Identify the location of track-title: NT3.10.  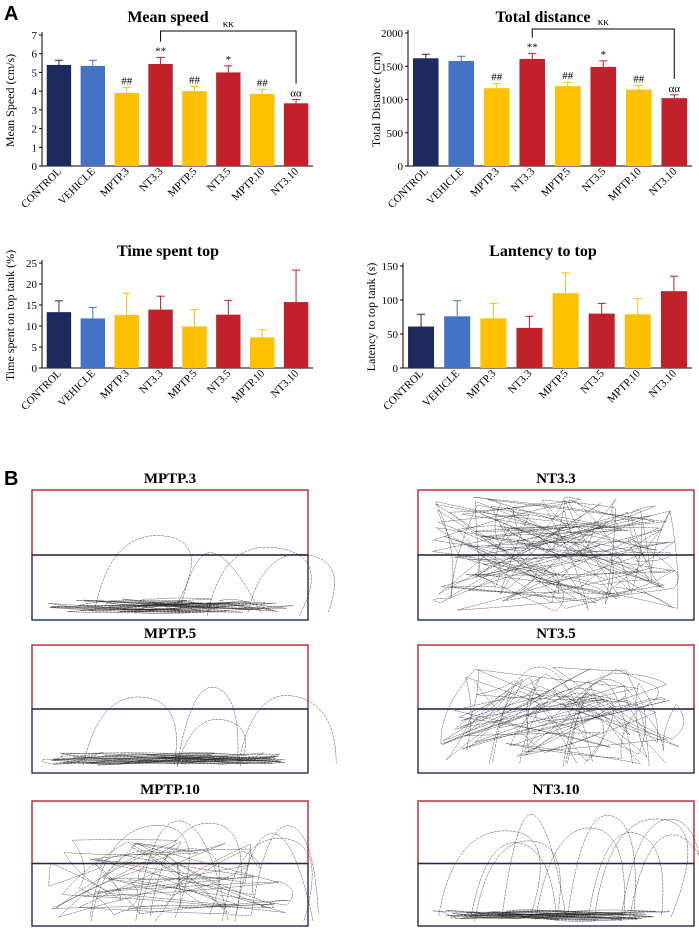
(555, 790).